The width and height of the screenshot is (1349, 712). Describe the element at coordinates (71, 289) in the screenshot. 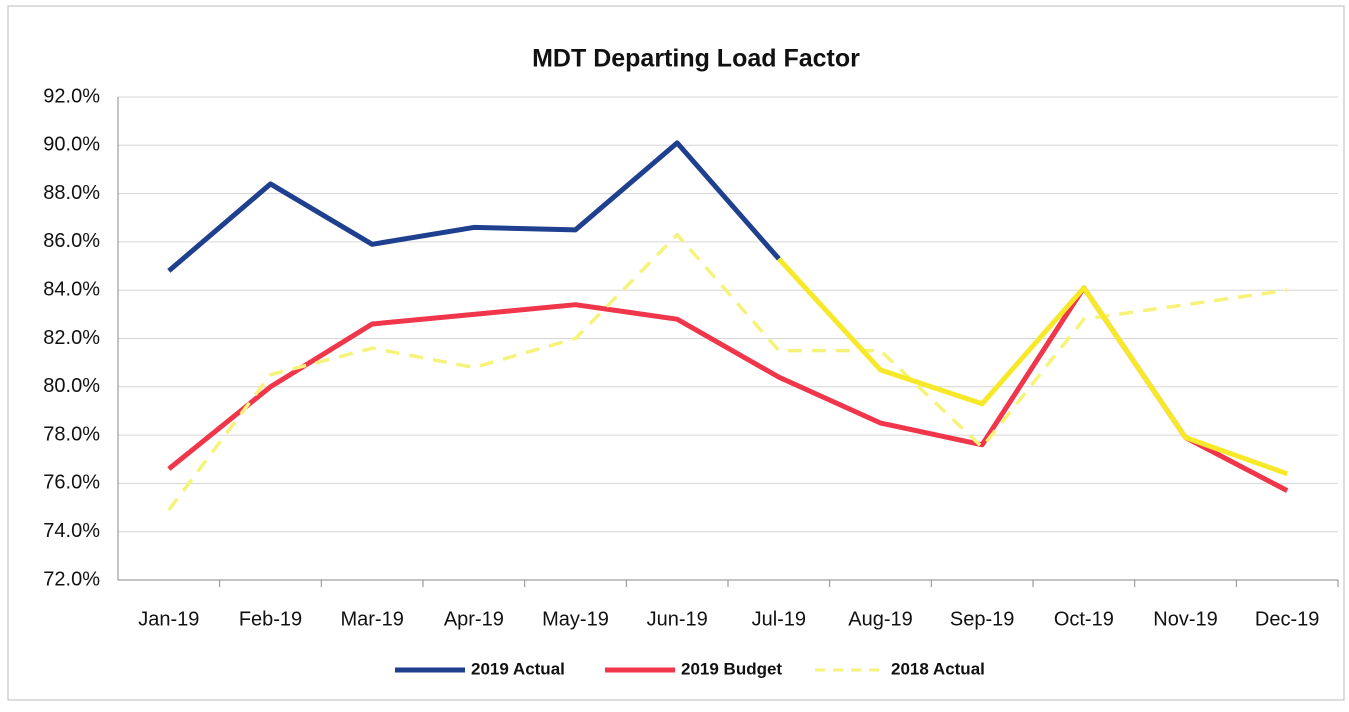

I see `y-tick-label: 84.0%` at that location.